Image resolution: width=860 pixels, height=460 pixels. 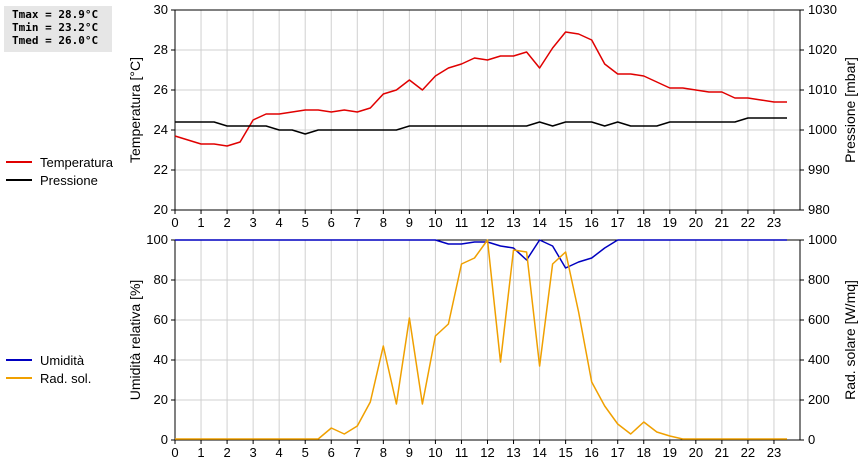 I want to click on y-right-tick-label: 1020, so click(x=822, y=49).